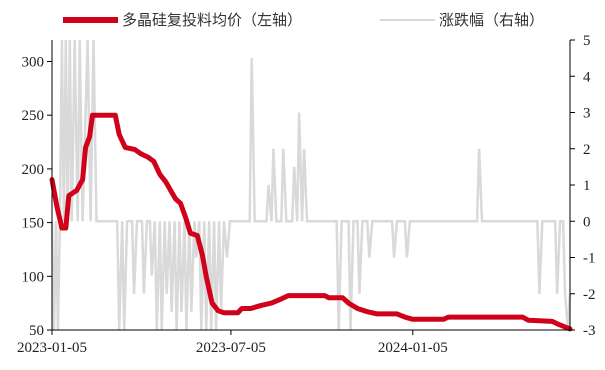  Describe the element at coordinates (33, 277) in the screenshot. I see `y-left-tick-label: 100` at that location.